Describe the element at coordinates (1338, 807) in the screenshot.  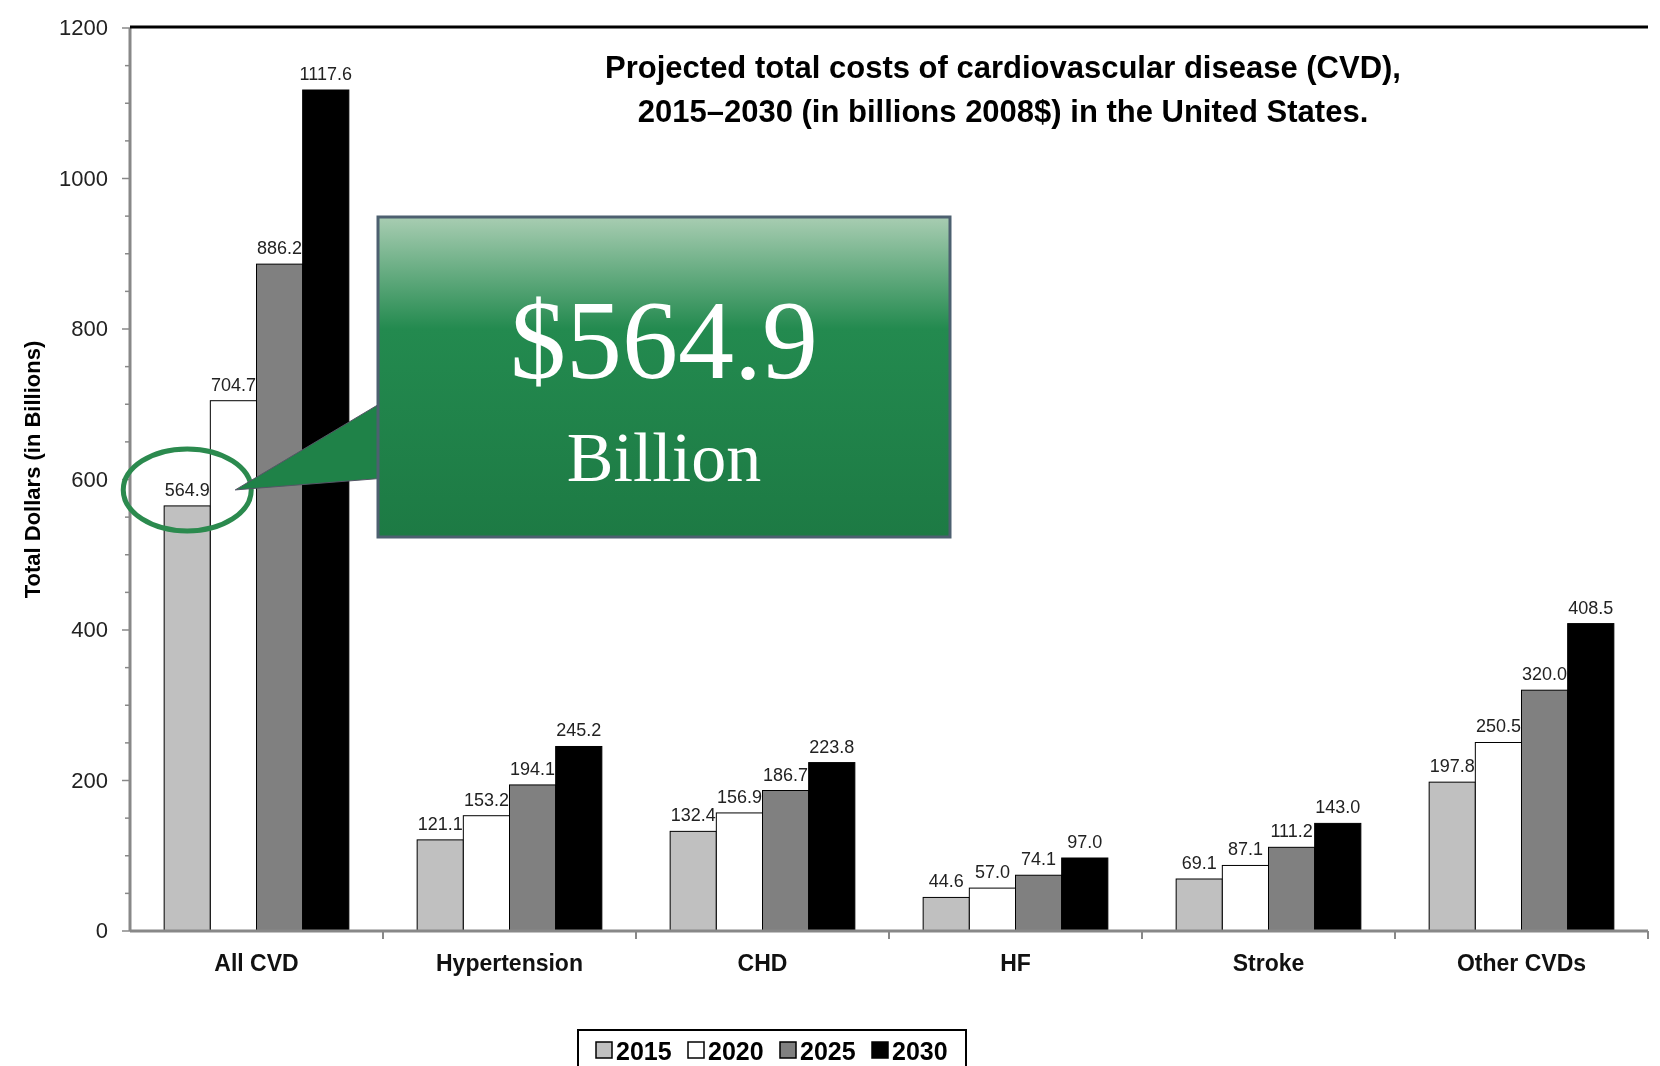
I see `data-label: 143.0` at that location.